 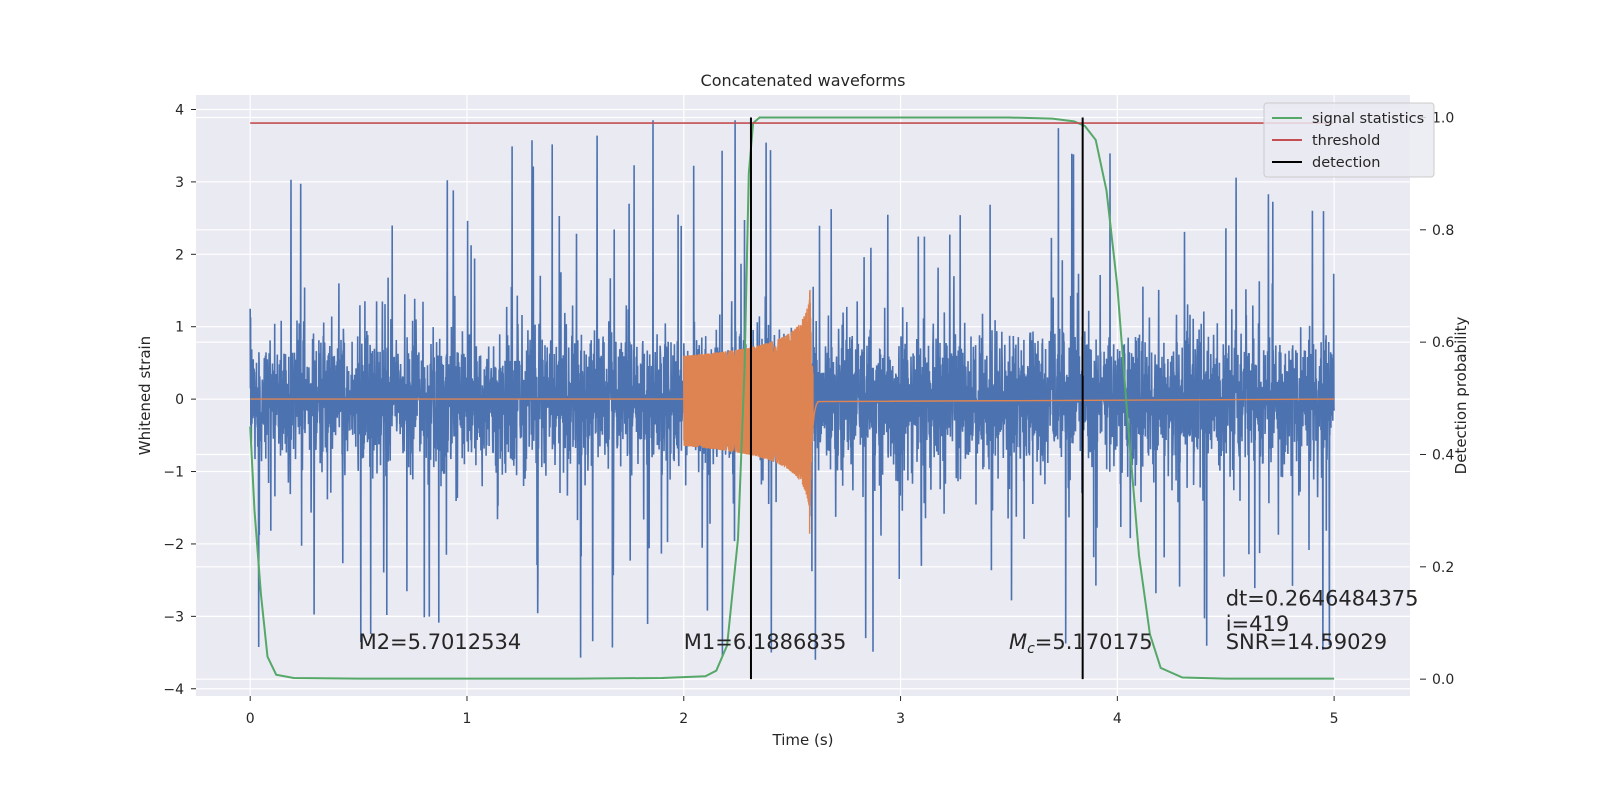 What do you see at coordinates (179, 400) in the screenshot?
I see `y-tick-label: 0` at bounding box center [179, 400].